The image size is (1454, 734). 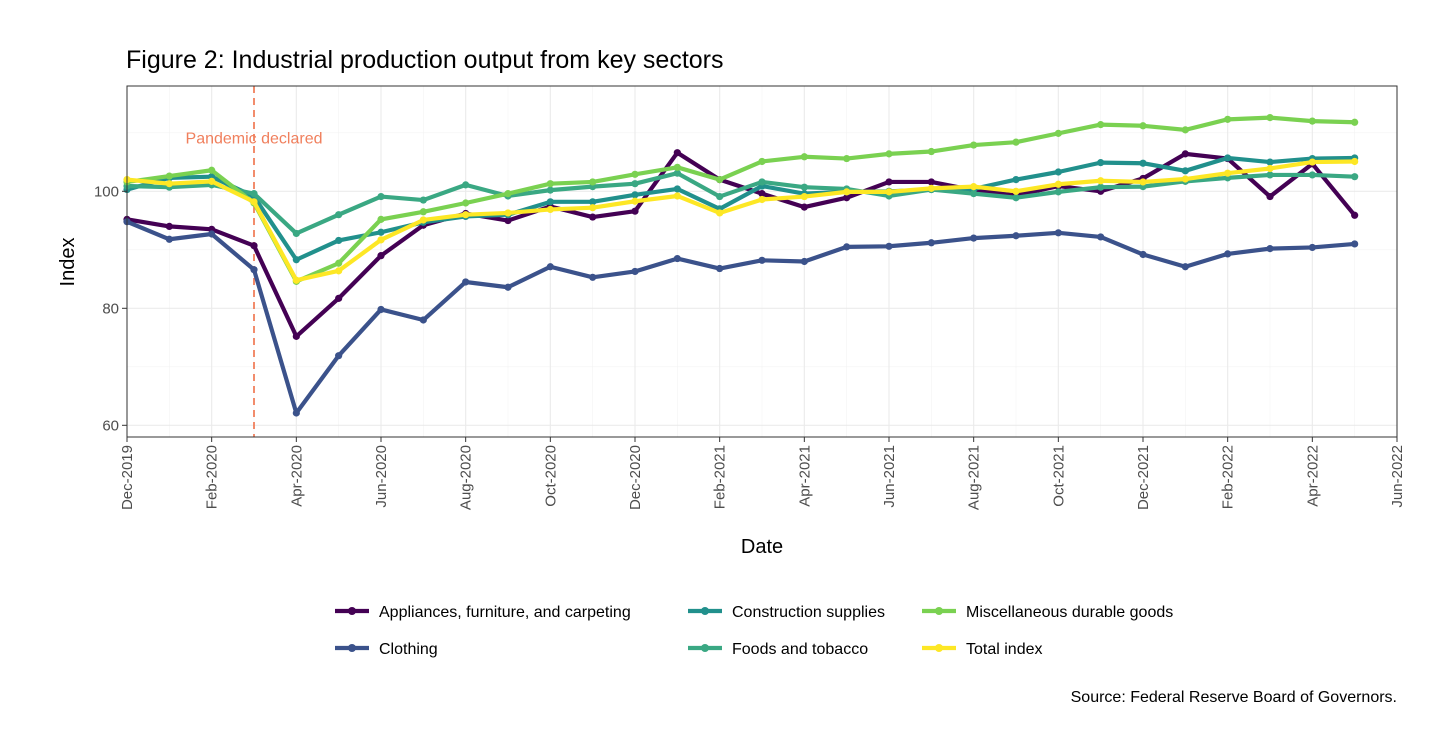 I want to click on y-tick-label: 80, so click(x=110, y=308).